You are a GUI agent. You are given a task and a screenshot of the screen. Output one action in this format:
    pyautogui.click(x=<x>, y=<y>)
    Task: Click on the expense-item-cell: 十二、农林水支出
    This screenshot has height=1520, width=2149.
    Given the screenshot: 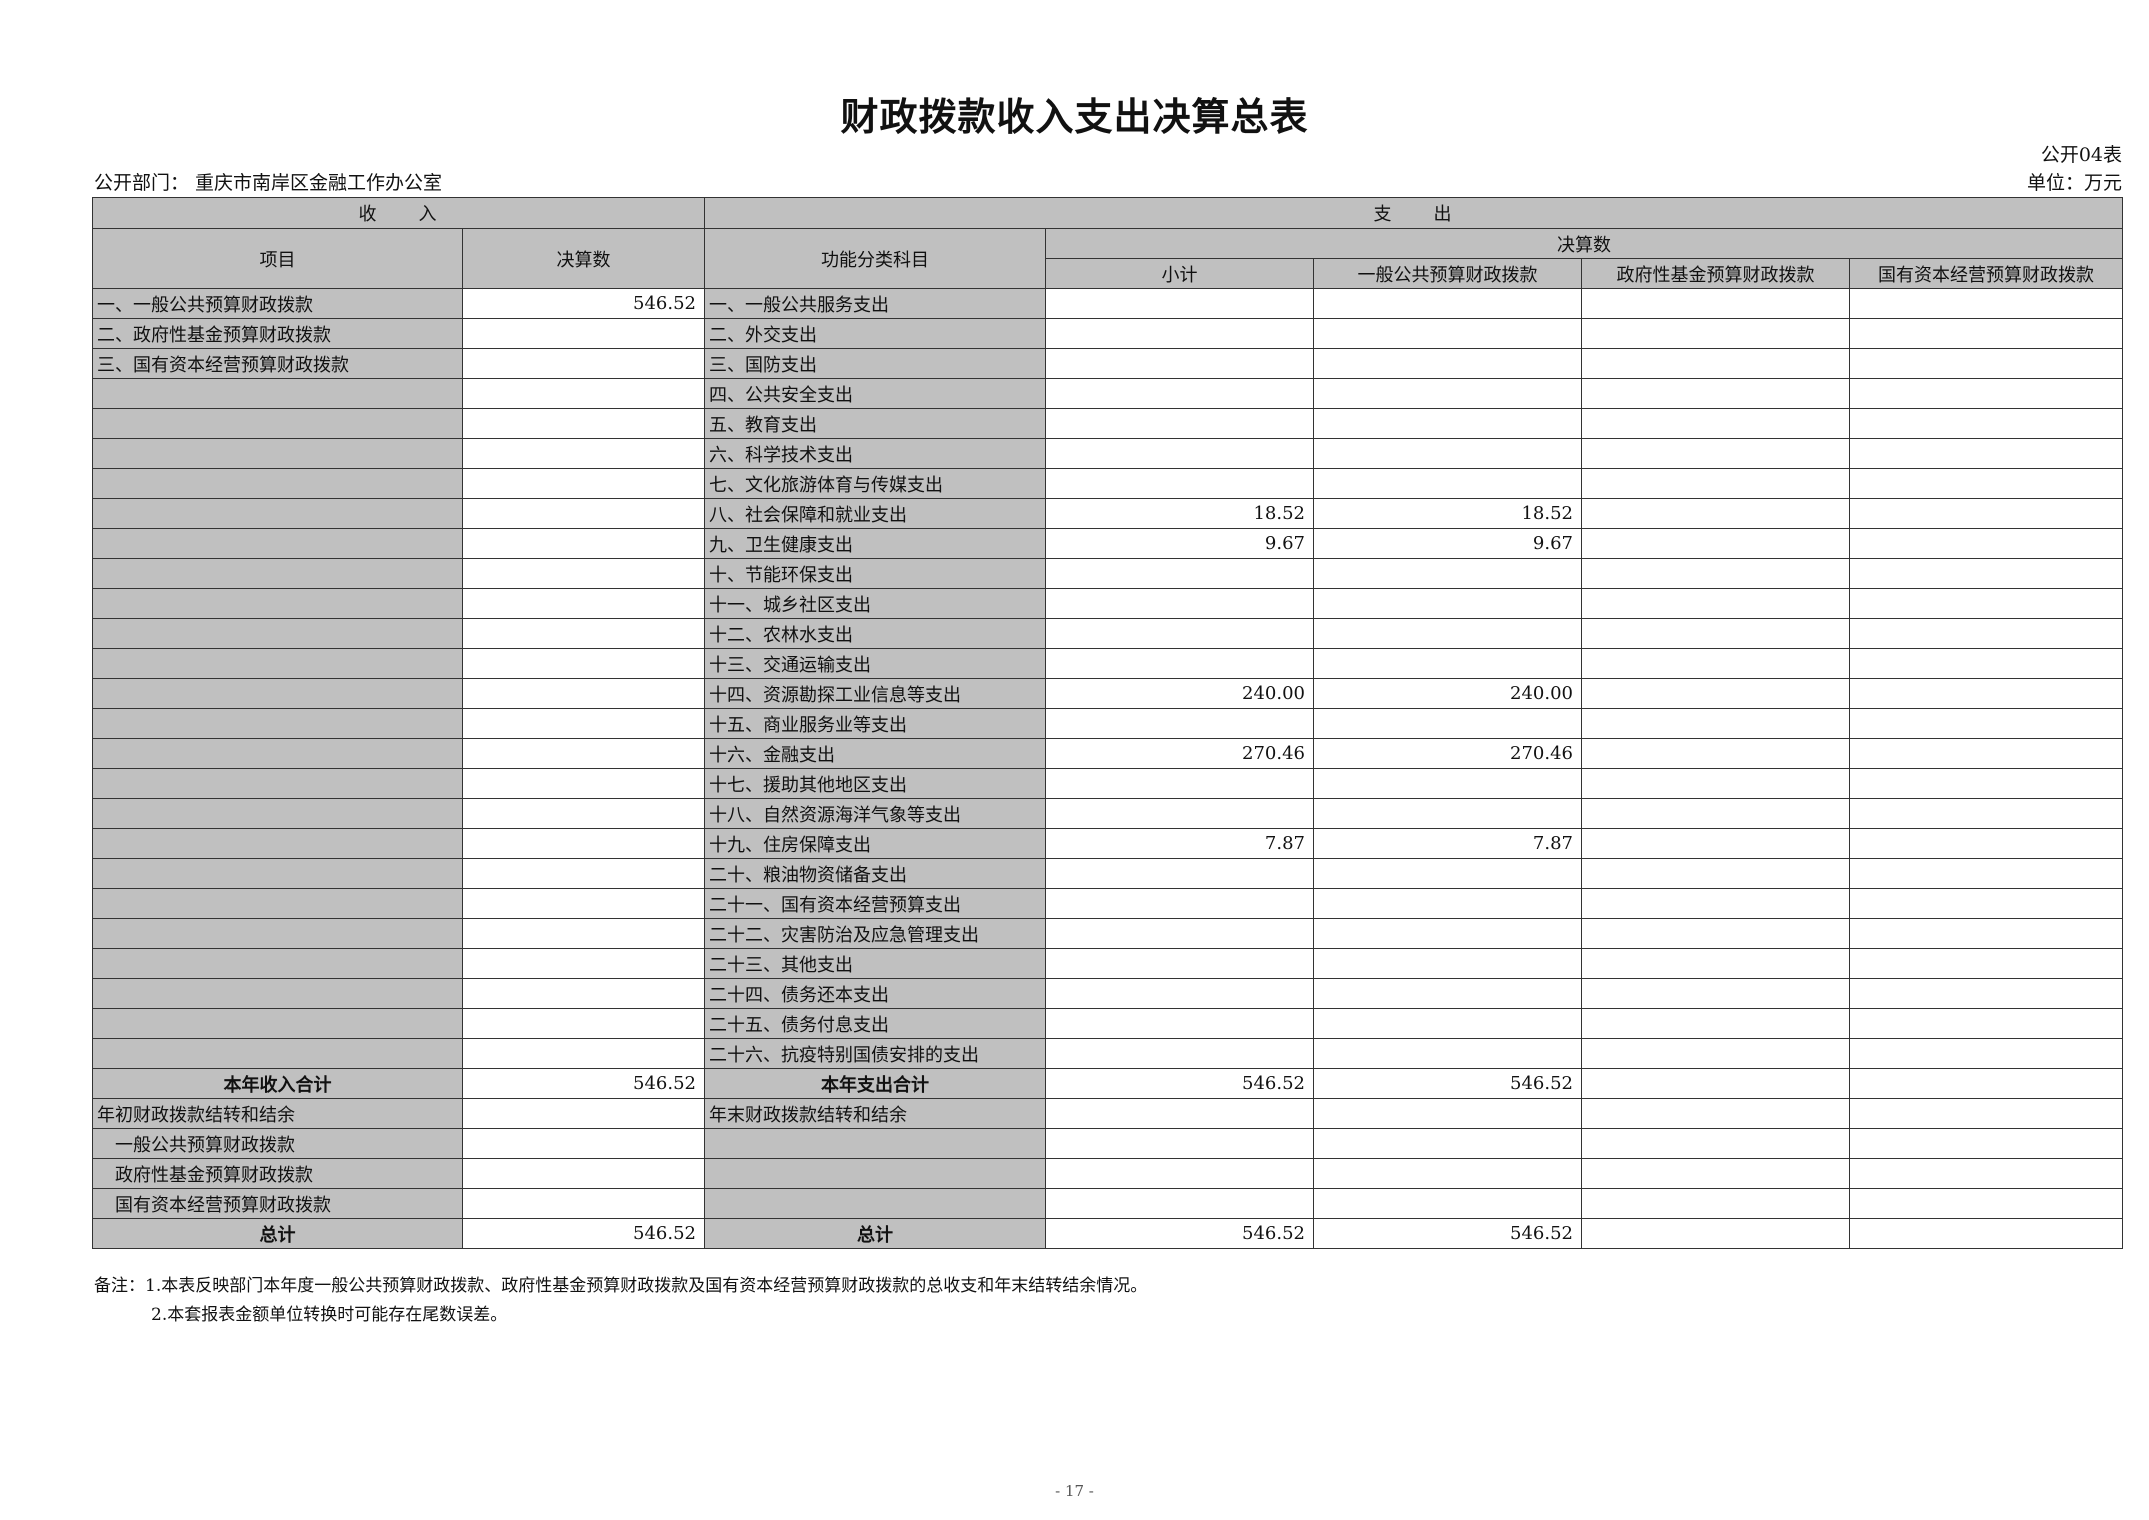 What is the action you would take?
    pyautogui.click(x=875, y=633)
    